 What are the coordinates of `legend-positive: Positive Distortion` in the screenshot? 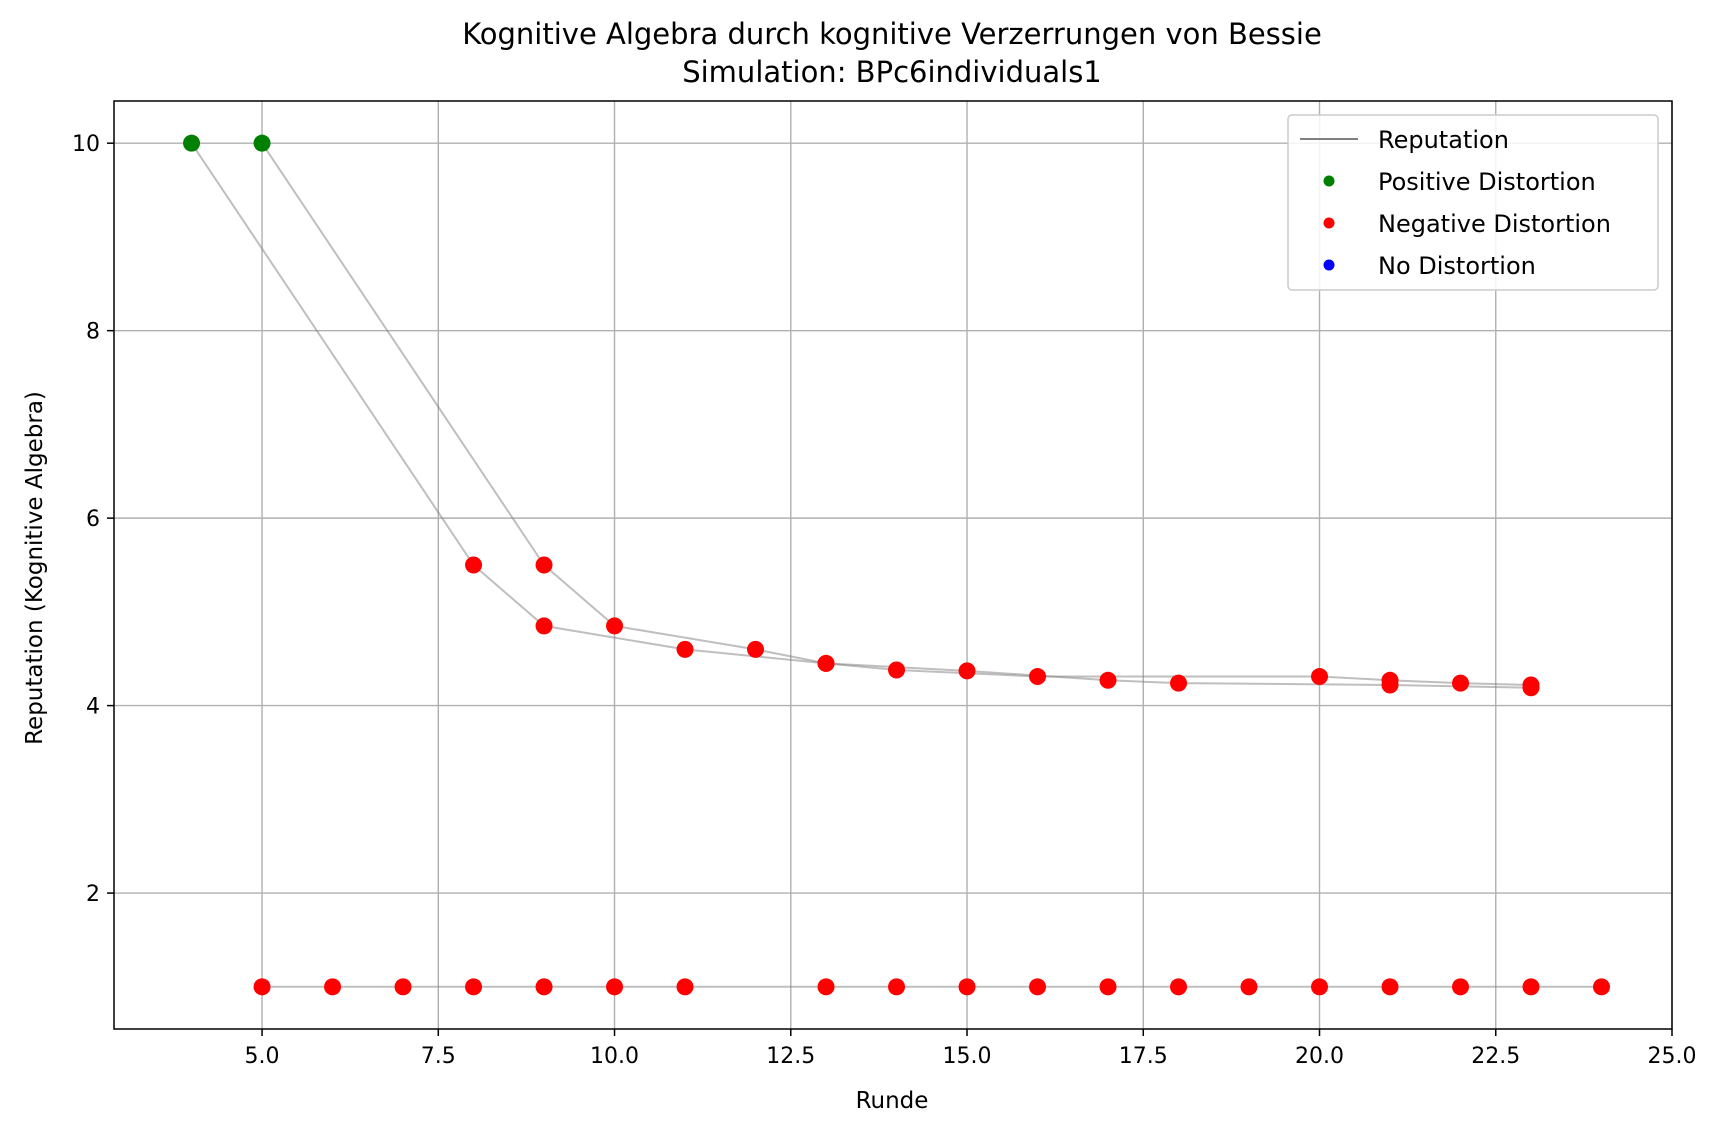 It's located at (1487, 182).